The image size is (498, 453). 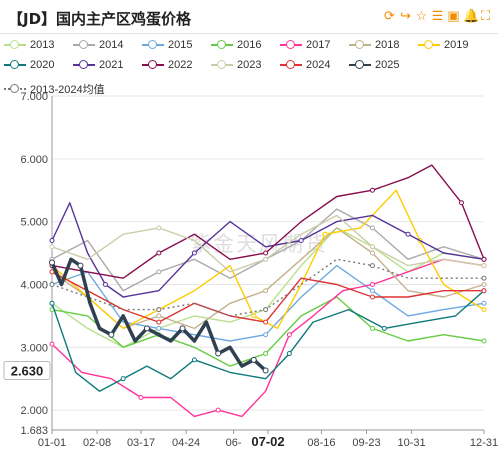 What do you see at coordinates (471, 15) in the screenshot?
I see `bell-icon: 🔔` at bounding box center [471, 15].